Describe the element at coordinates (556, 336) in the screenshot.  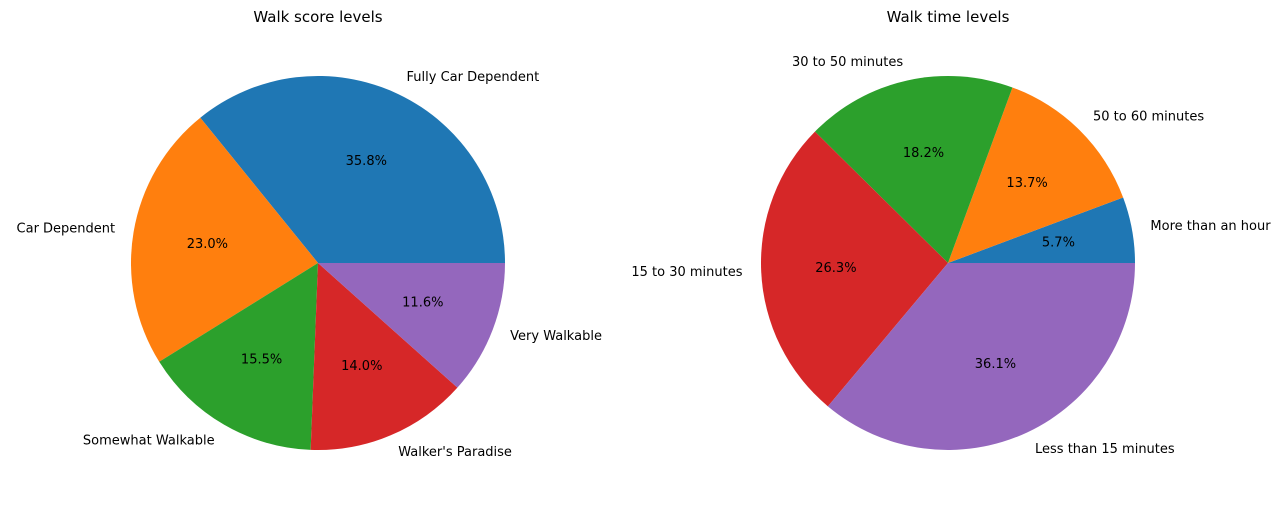
I see `pie-category-label: Very Walkable` at that location.